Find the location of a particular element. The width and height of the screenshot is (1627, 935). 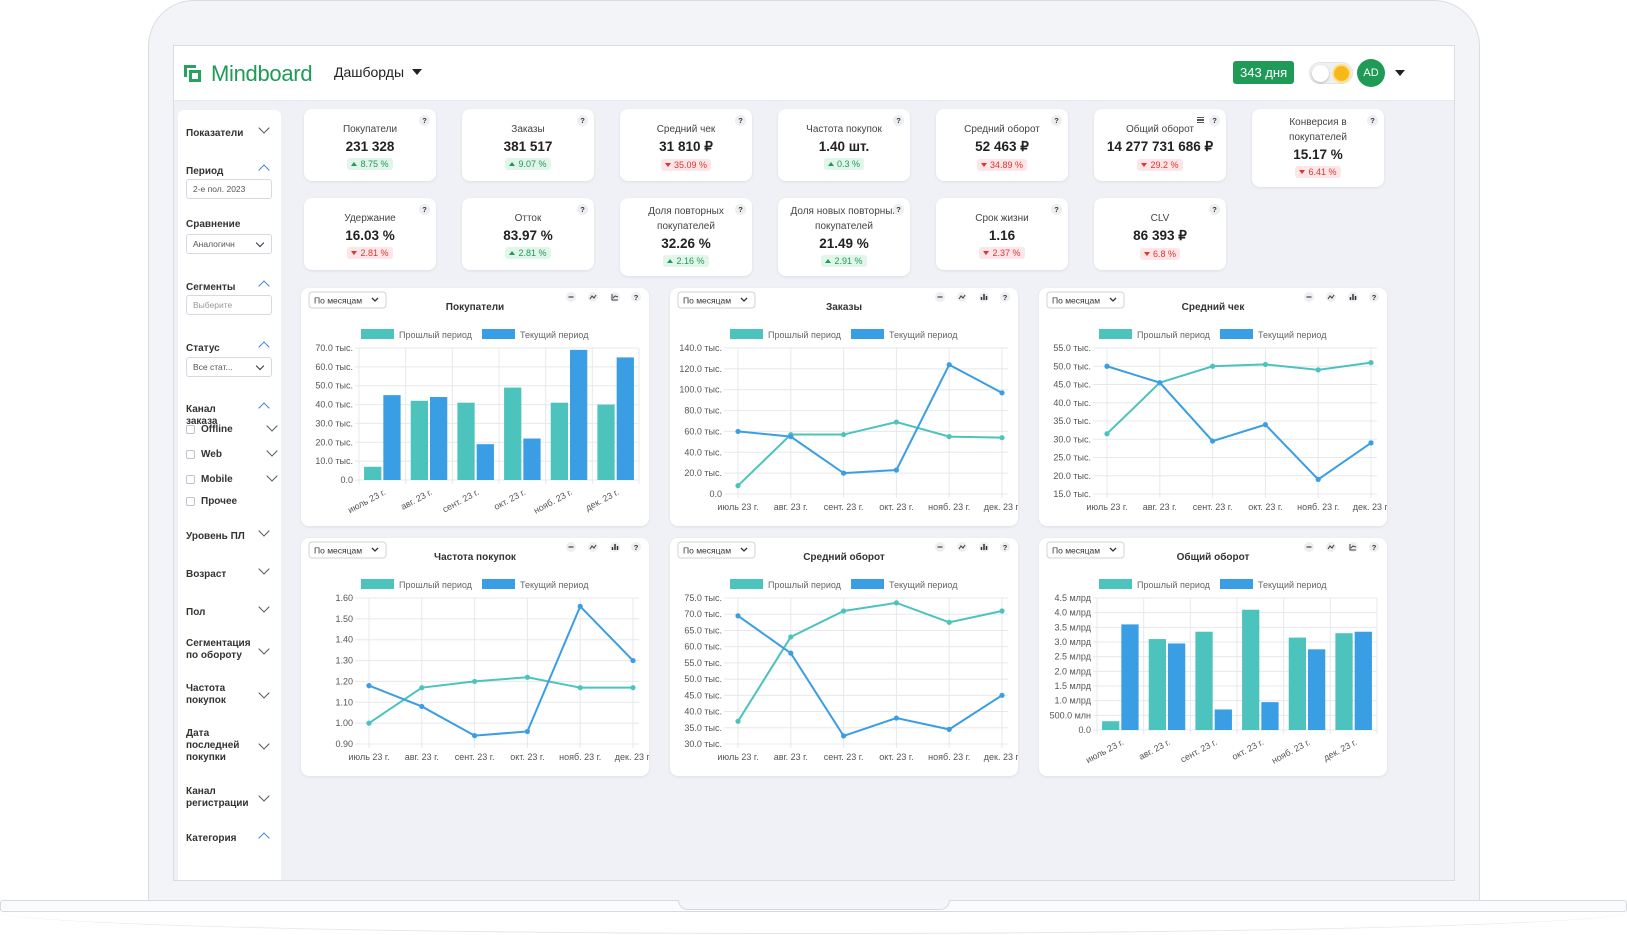

filter-purchase-frequency-label: Частота покупок is located at coordinates (206, 694).